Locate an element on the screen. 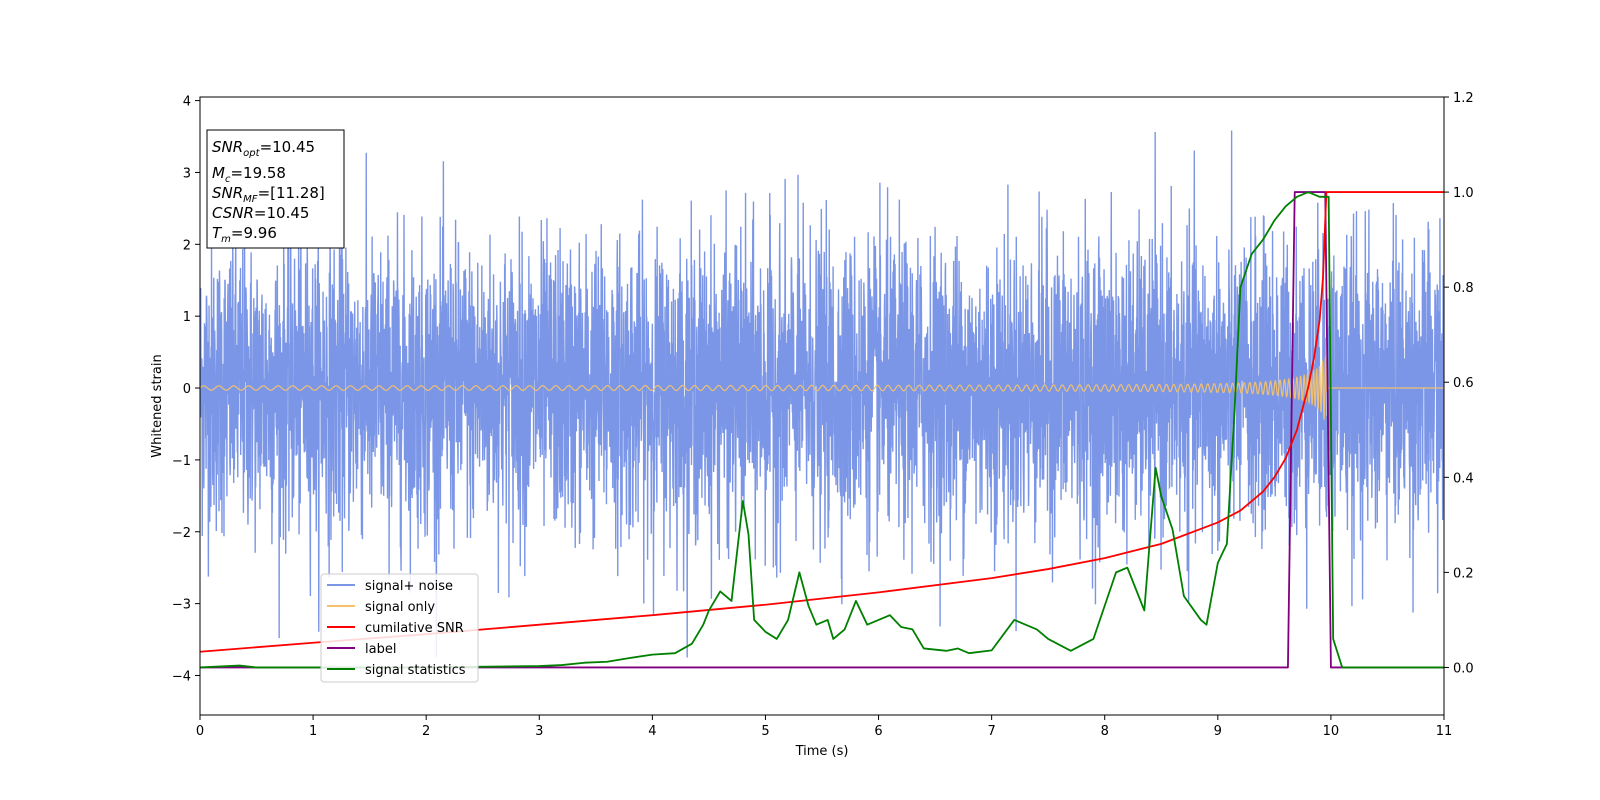  legend-frame is located at coordinates (399, 628).